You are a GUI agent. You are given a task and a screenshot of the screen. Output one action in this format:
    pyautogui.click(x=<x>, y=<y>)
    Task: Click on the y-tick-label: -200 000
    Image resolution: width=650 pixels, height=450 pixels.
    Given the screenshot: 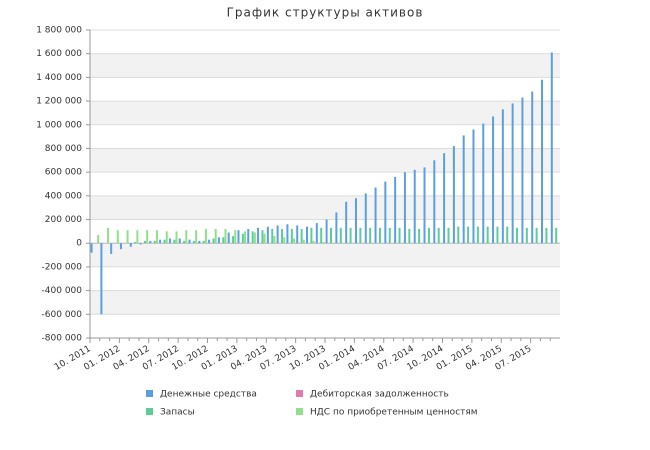 What is the action you would take?
    pyautogui.click(x=62, y=267)
    